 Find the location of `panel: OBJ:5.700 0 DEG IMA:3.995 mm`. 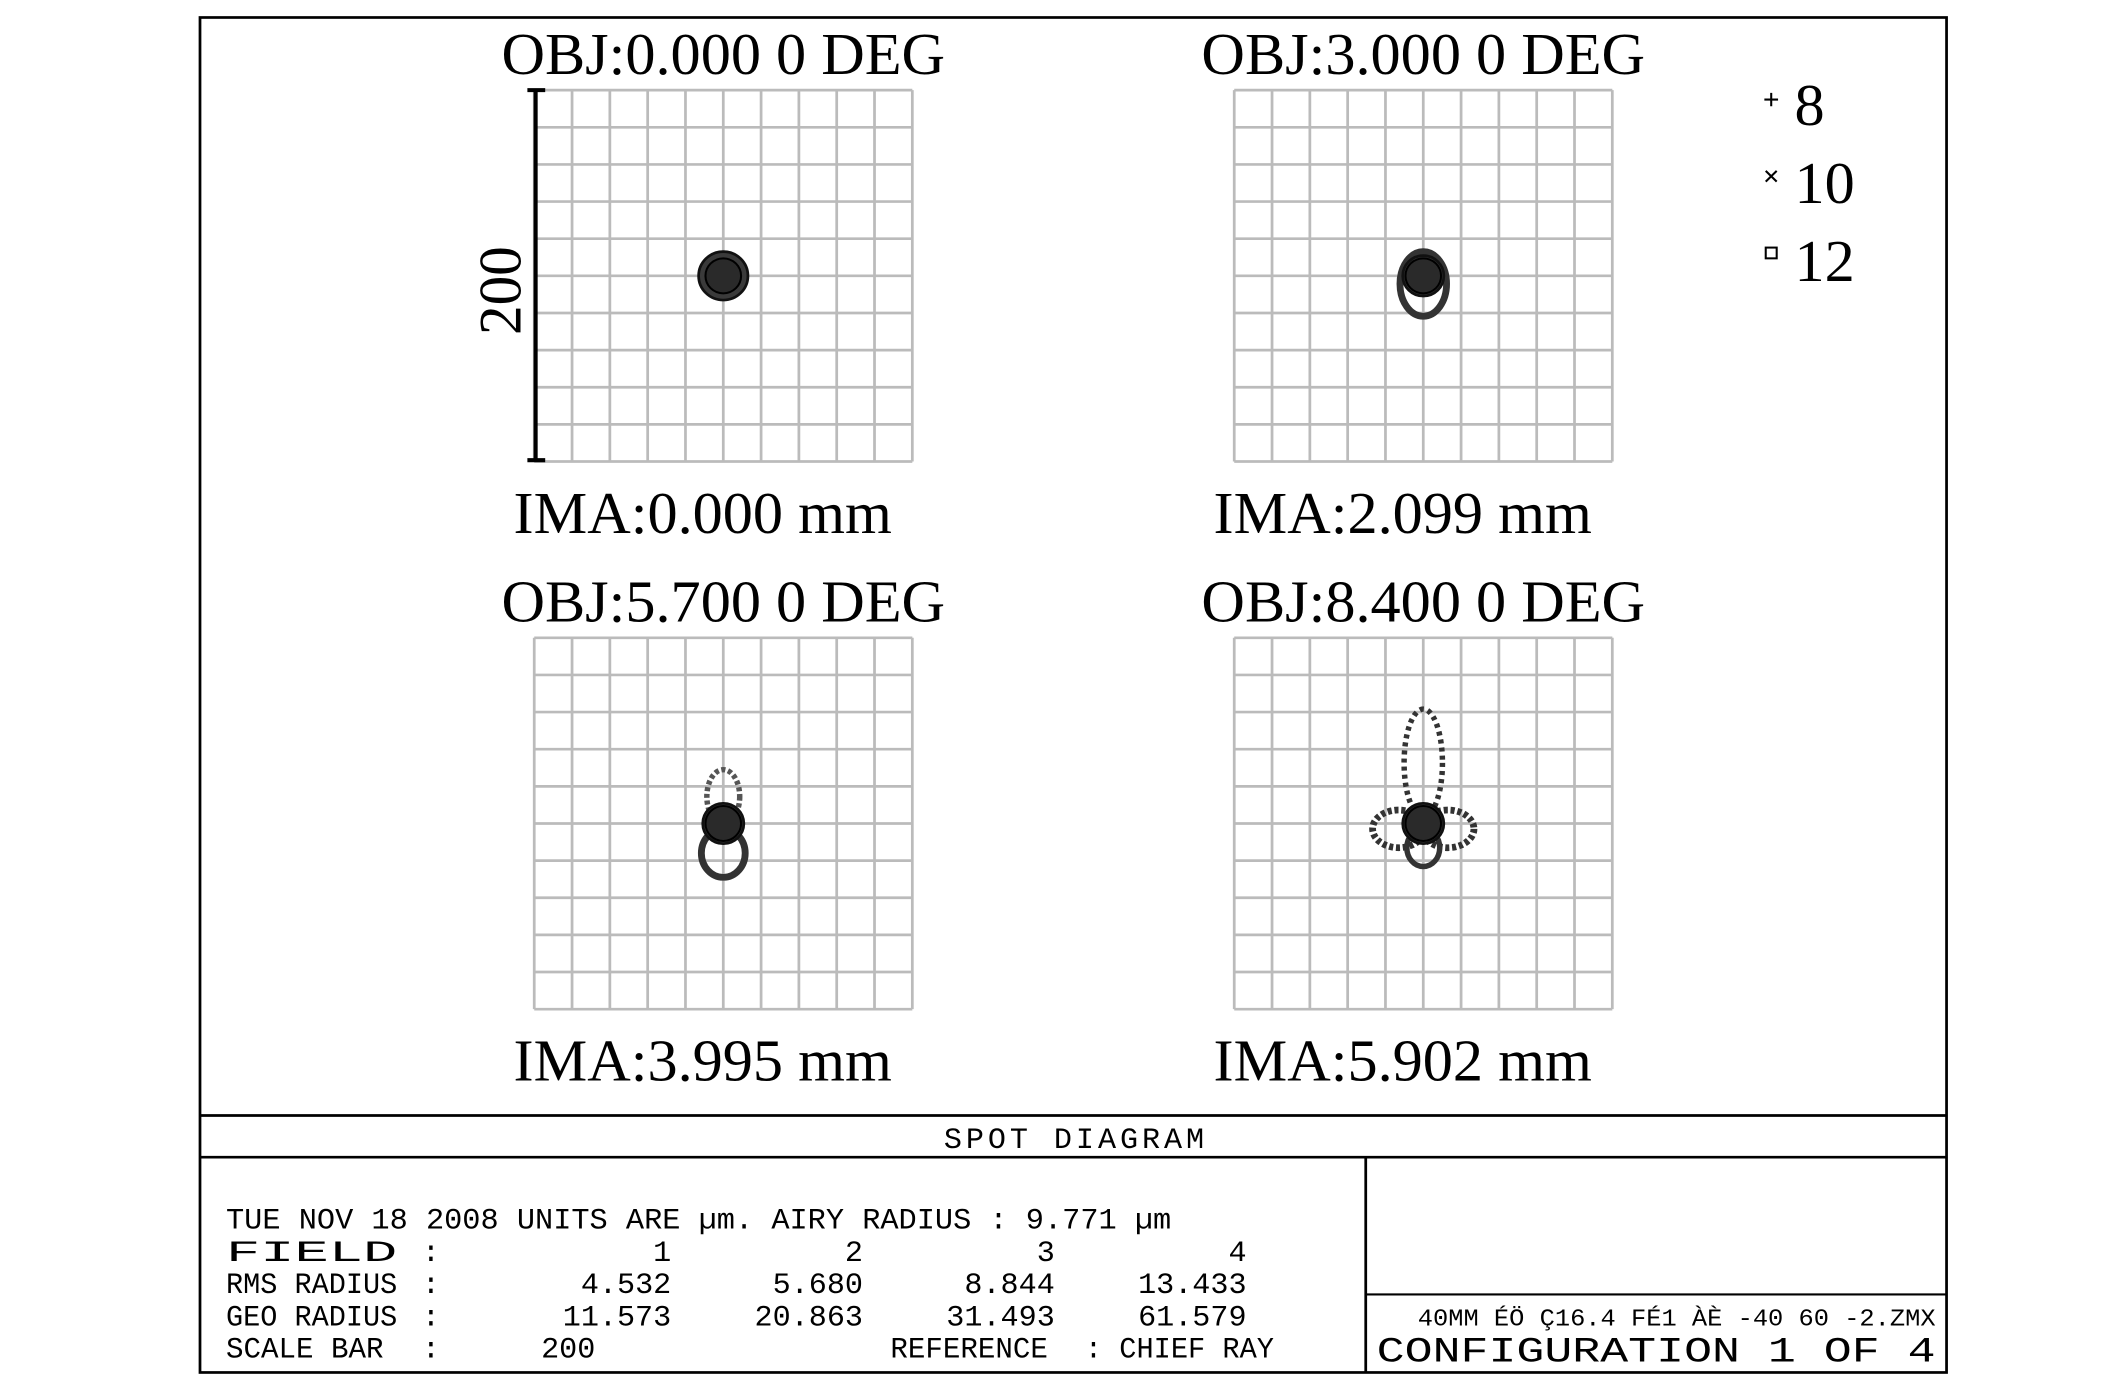

panel: OBJ:5.700 0 DEG IMA:3.995 mm is located at coordinates (723, 831).